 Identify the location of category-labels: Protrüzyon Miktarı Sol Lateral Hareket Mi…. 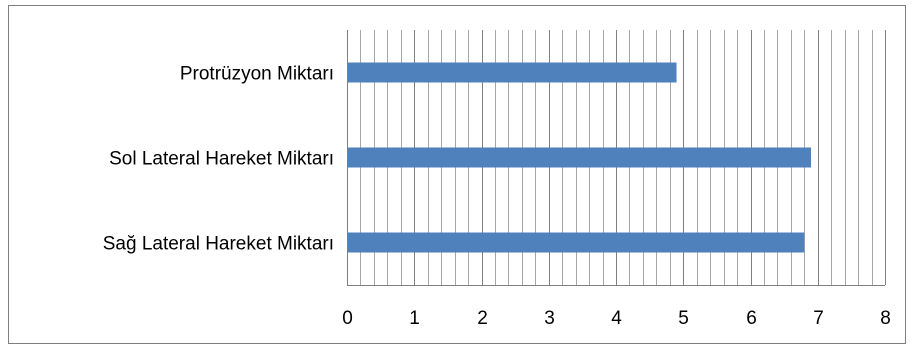
(218, 159).